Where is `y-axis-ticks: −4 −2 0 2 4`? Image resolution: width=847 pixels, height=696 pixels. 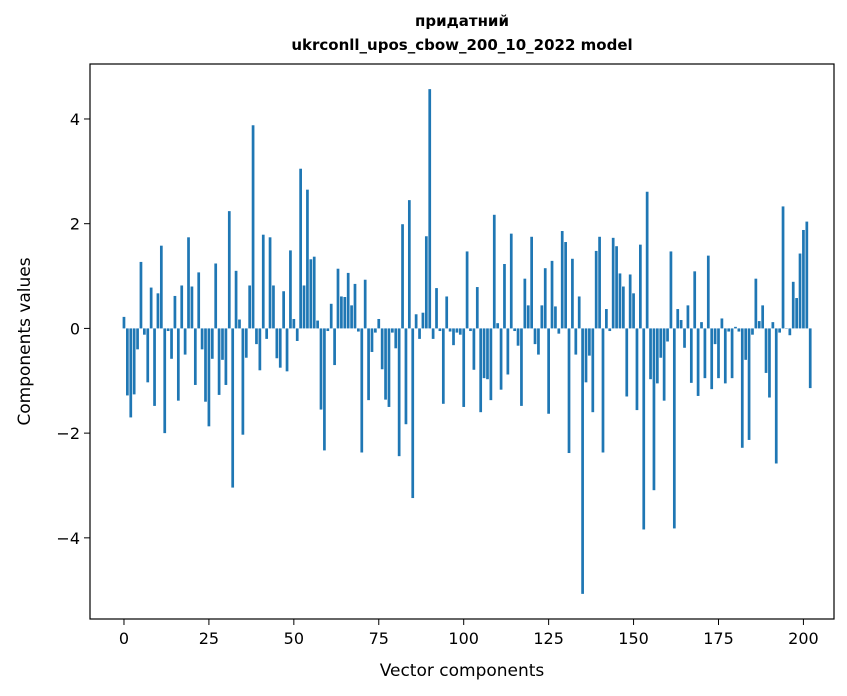
y-axis-ticks: −4 −2 0 2 4 is located at coordinates (73, 329).